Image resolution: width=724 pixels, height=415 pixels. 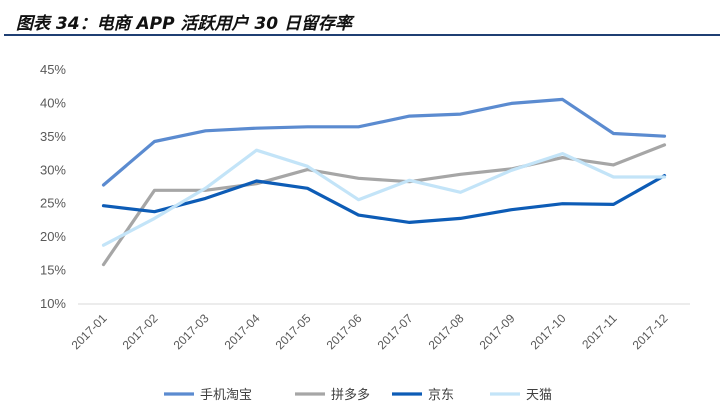 What do you see at coordinates (53, 169) in the screenshot?
I see `y-tick-label: 30%` at bounding box center [53, 169].